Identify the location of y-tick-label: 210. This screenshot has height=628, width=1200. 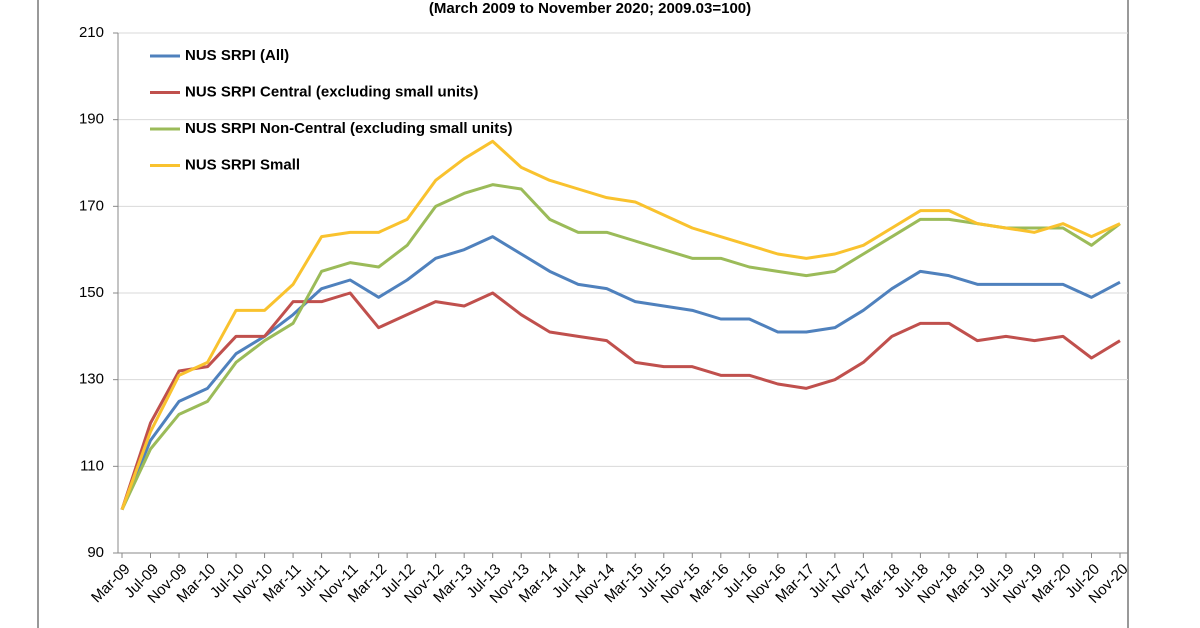
(91, 32).